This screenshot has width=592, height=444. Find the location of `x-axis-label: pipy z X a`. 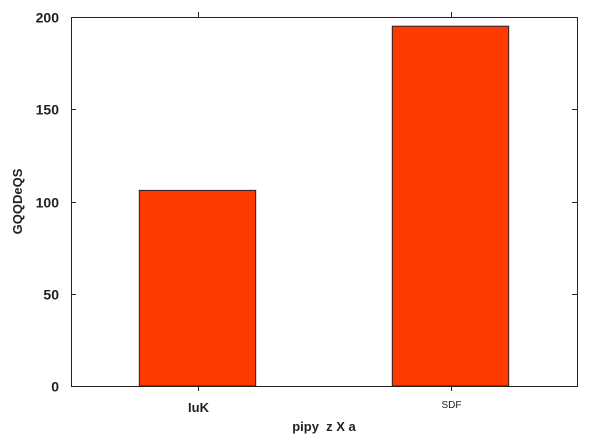

x-axis-label: pipy z X a is located at coordinates (324, 426).